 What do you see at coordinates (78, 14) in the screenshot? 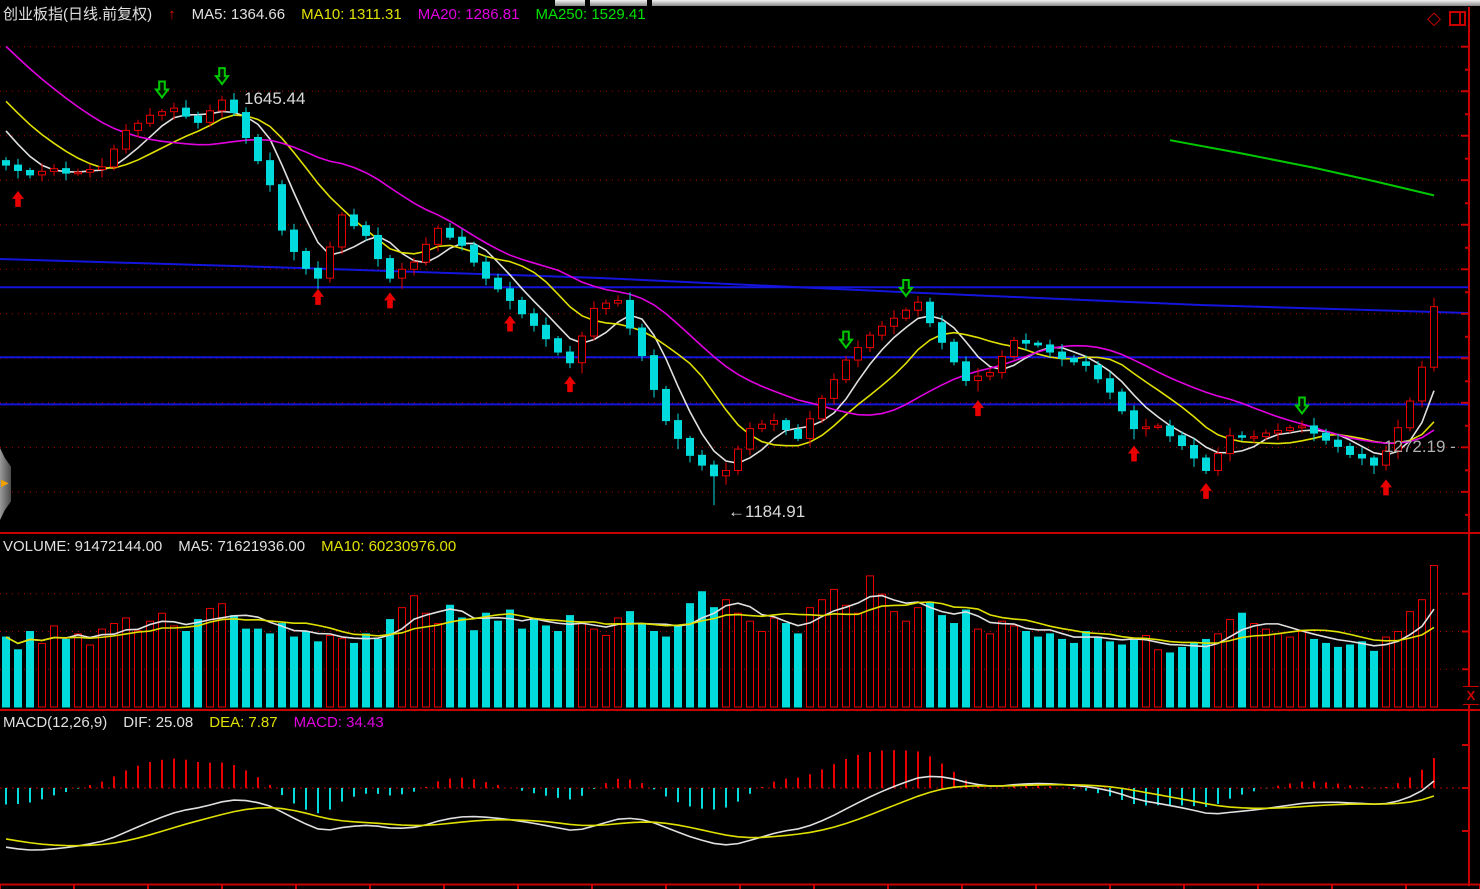
I see `instrument-title: 创业板指(日线.前复权)` at bounding box center [78, 14].